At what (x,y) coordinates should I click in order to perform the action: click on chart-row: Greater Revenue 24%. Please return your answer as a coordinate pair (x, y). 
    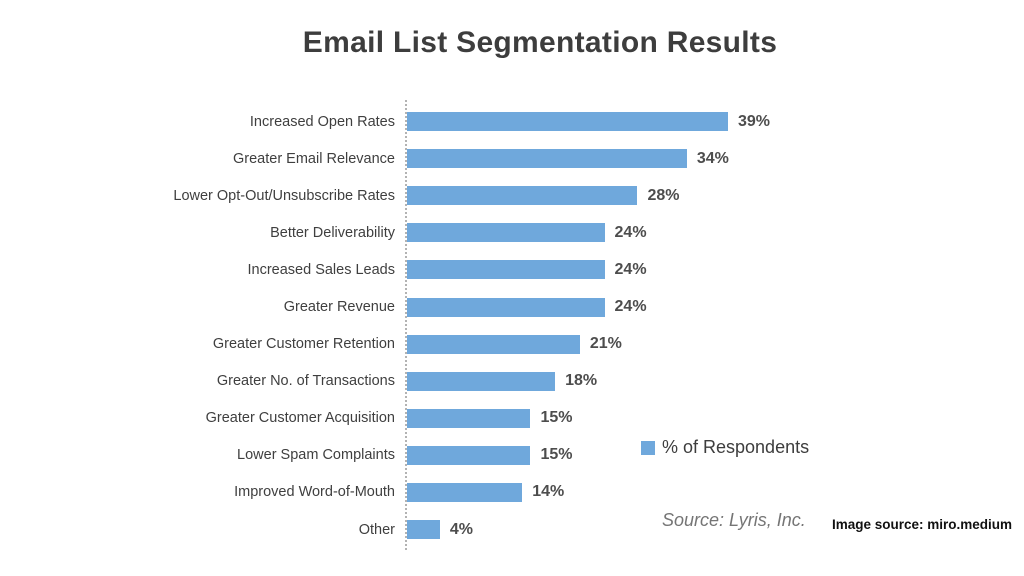
    Looking at the image, I should click on (512, 306).